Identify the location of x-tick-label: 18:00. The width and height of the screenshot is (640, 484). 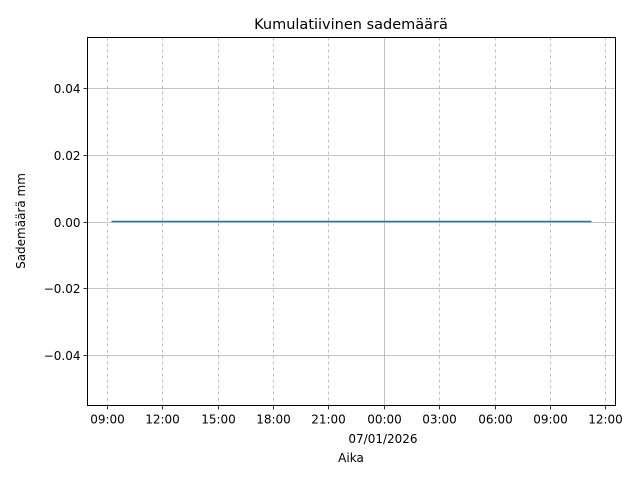
(273, 420).